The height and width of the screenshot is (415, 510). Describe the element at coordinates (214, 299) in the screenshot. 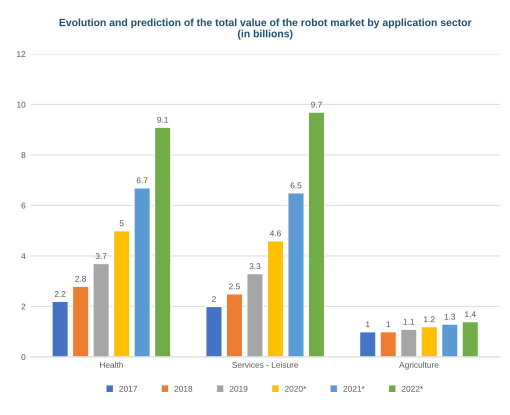

I see `data-label: 2` at that location.